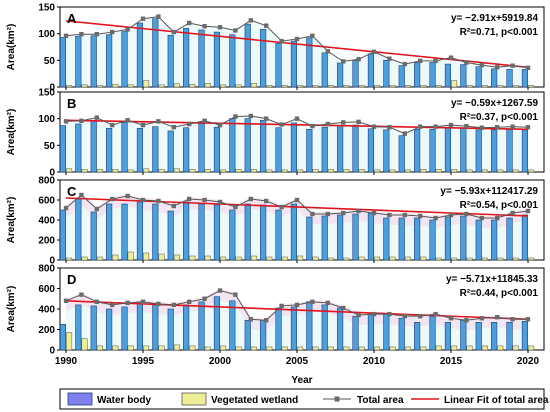 The image size is (550, 412). What do you see at coordinates (499, 293) in the screenshot?
I see `regression-stats: R²=0.44, p<0.001` at bounding box center [499, 293].